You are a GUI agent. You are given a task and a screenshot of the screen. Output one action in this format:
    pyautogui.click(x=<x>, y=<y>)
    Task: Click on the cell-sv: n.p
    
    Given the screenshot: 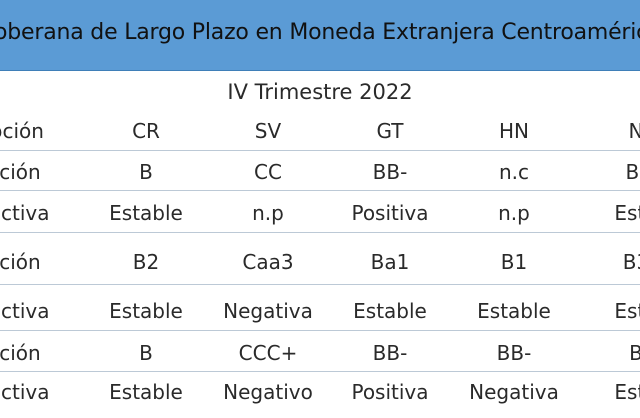 What is the action you would take?
    pyautogui.click(x=268, y=213)
    